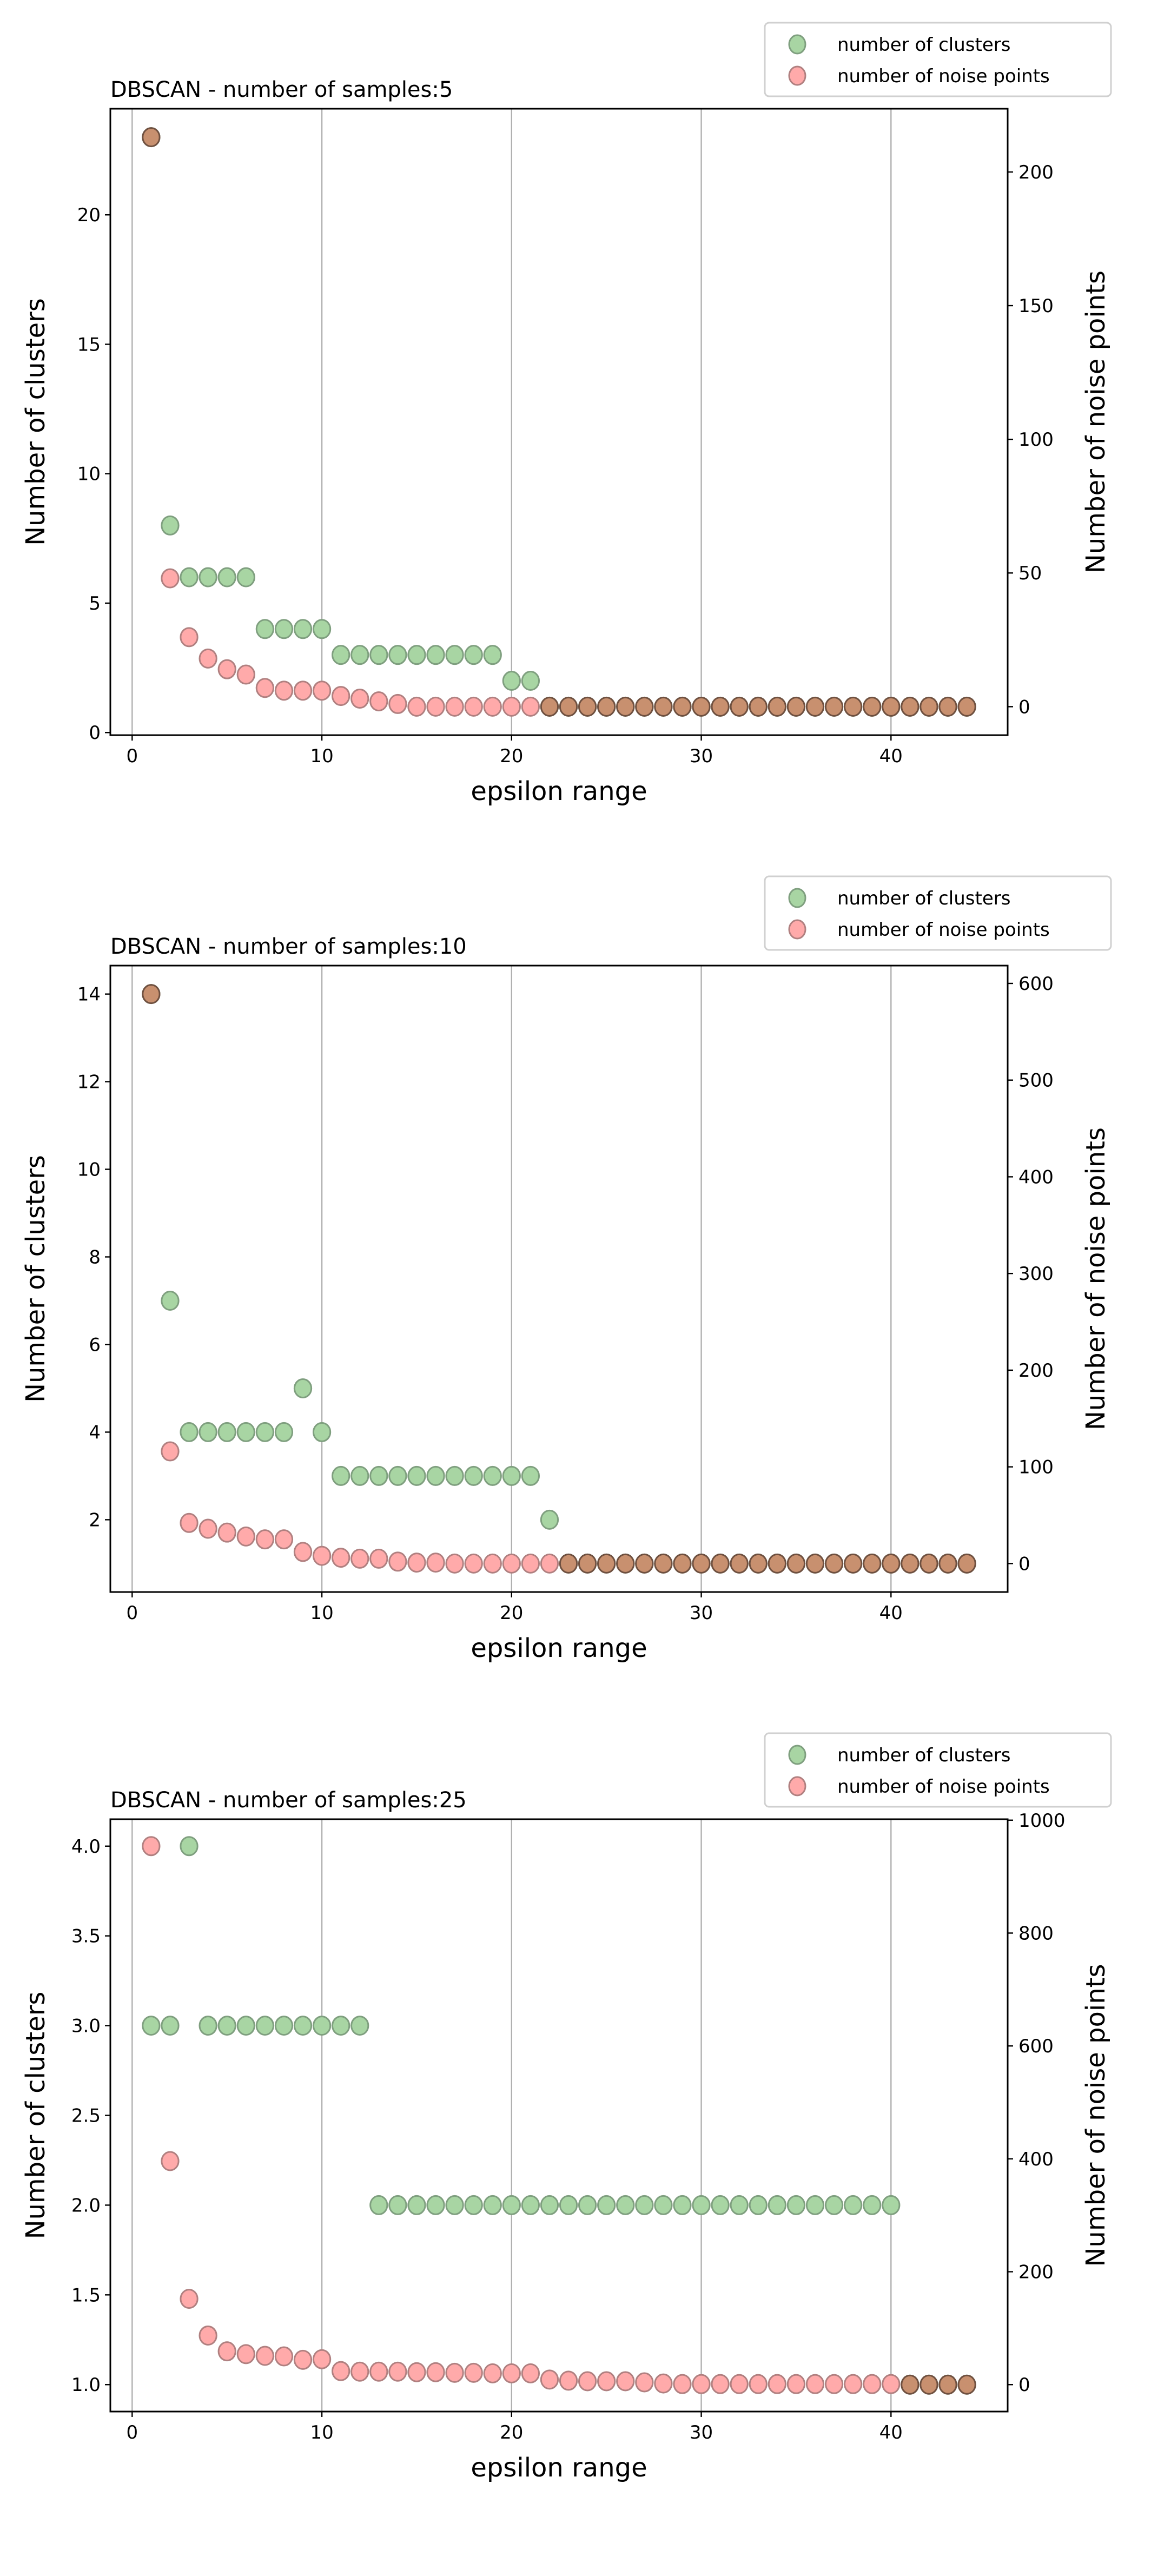  What do you see at coordinates (95, 1520) in the screenshot?
I see `y-left-tick-label: 2` at bounding box center [95, 1520].